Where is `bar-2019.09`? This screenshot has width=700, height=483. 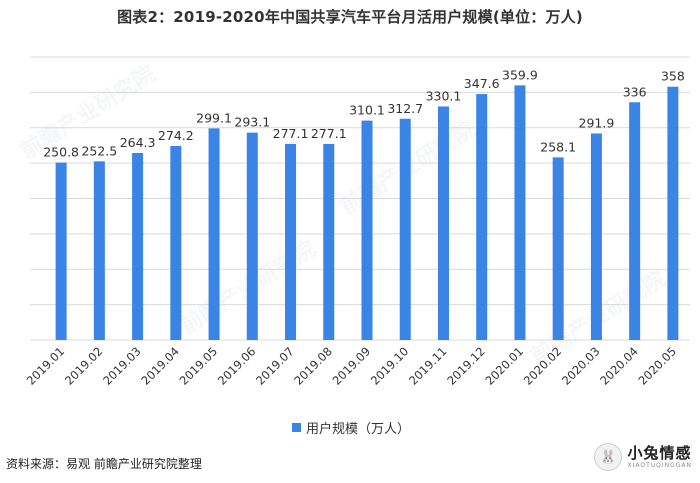
bar-2019.09 is located at coordinates (367, 230).